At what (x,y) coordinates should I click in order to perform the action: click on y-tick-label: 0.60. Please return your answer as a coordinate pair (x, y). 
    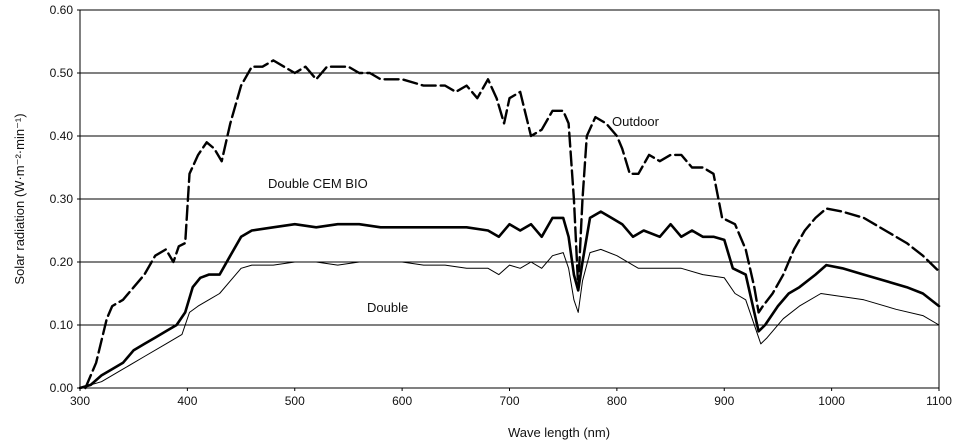
    Looking at the image, I should click on (62, 10).